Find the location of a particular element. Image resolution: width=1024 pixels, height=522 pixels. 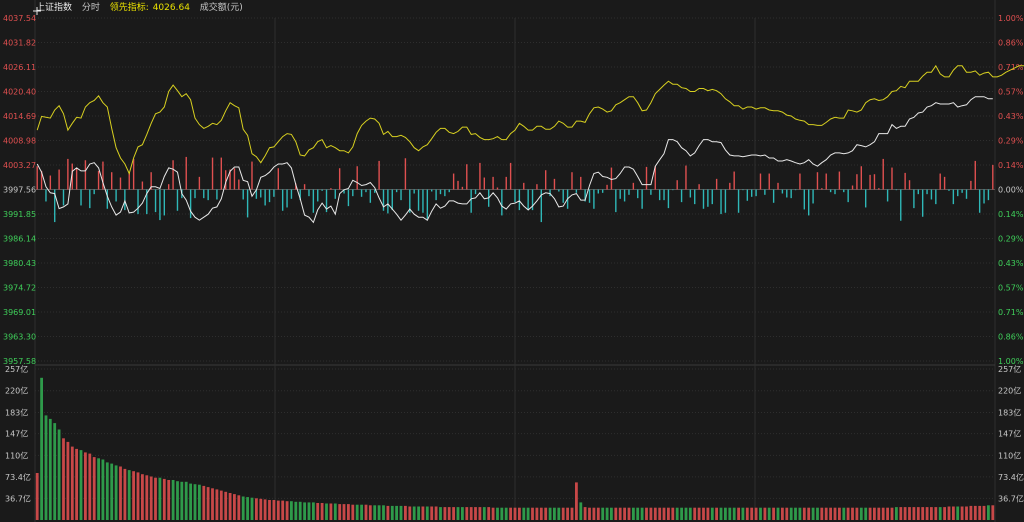

price-tick-label: 4037.54 is located at coordinates (19, 18).